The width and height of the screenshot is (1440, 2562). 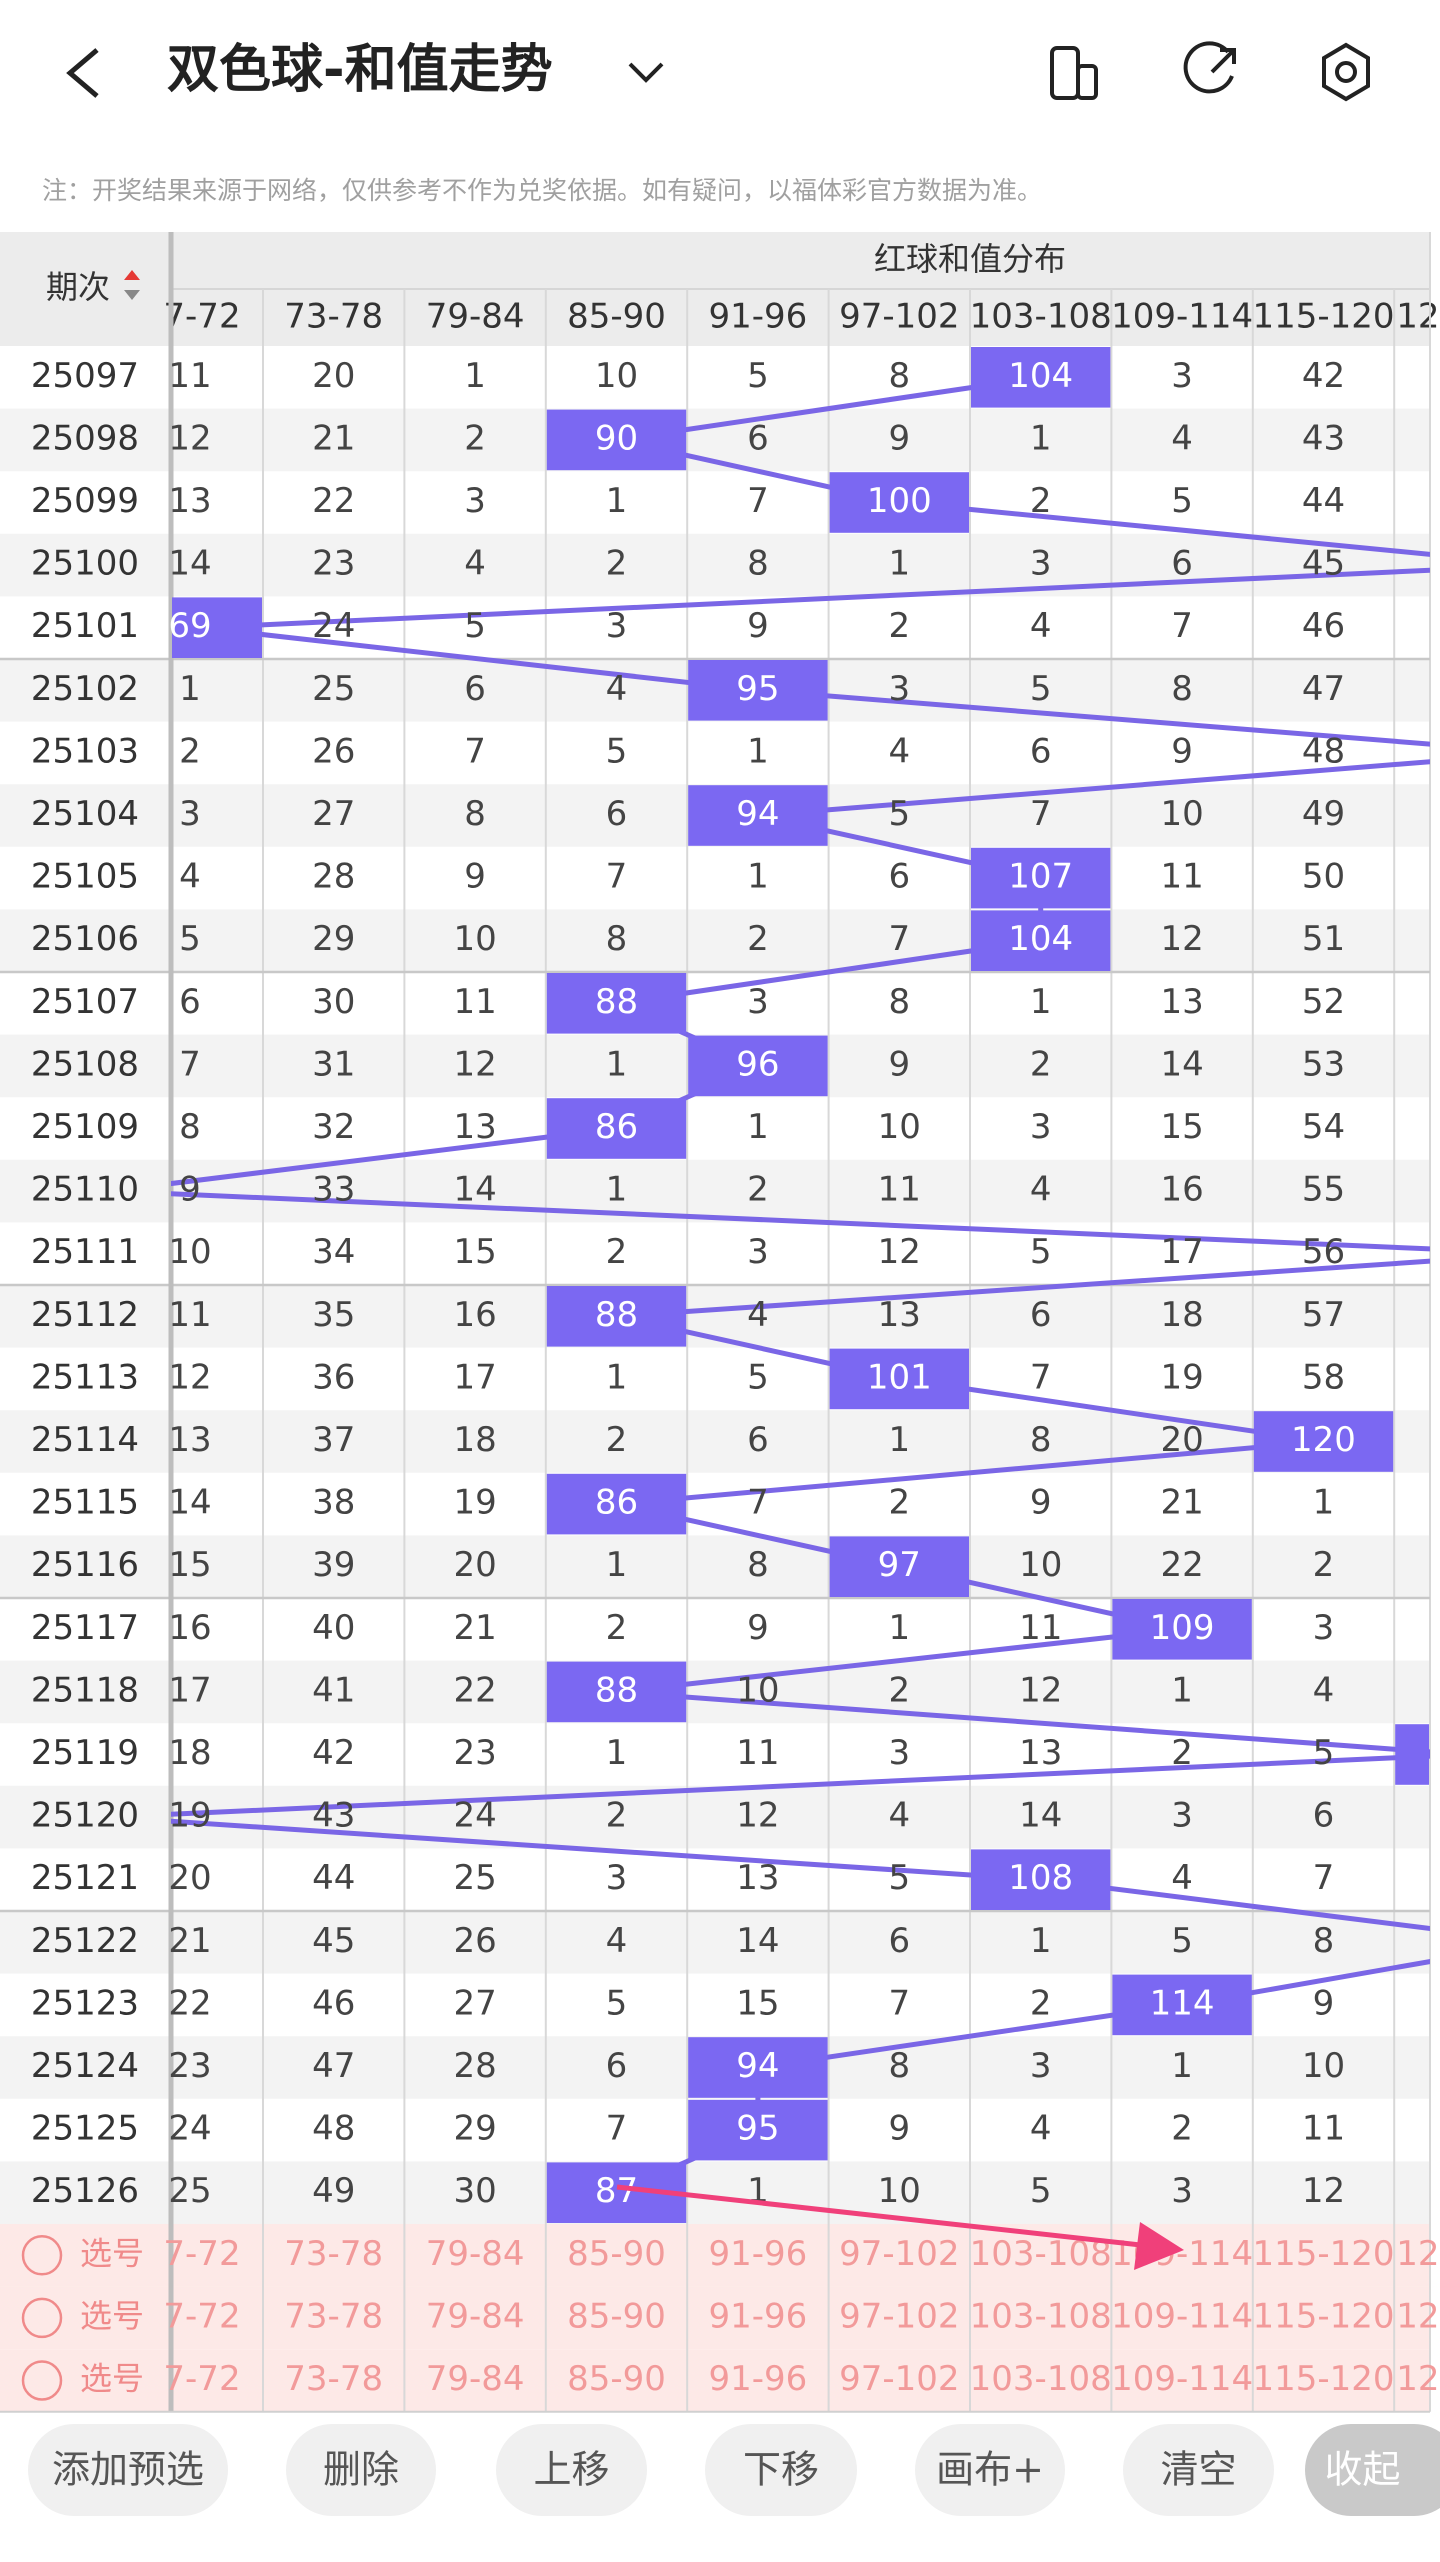 What do you see at coordinates (85, 564) in the screenshot?
I see `period: 25100` at bounding box center [85, 564].